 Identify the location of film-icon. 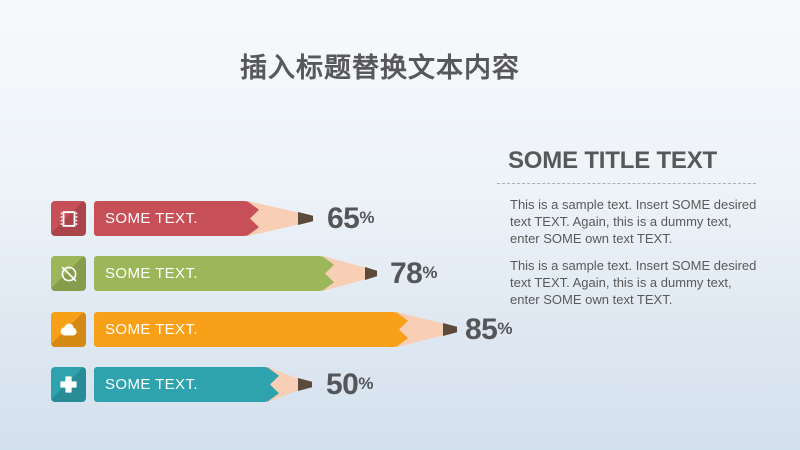
(68, 218).